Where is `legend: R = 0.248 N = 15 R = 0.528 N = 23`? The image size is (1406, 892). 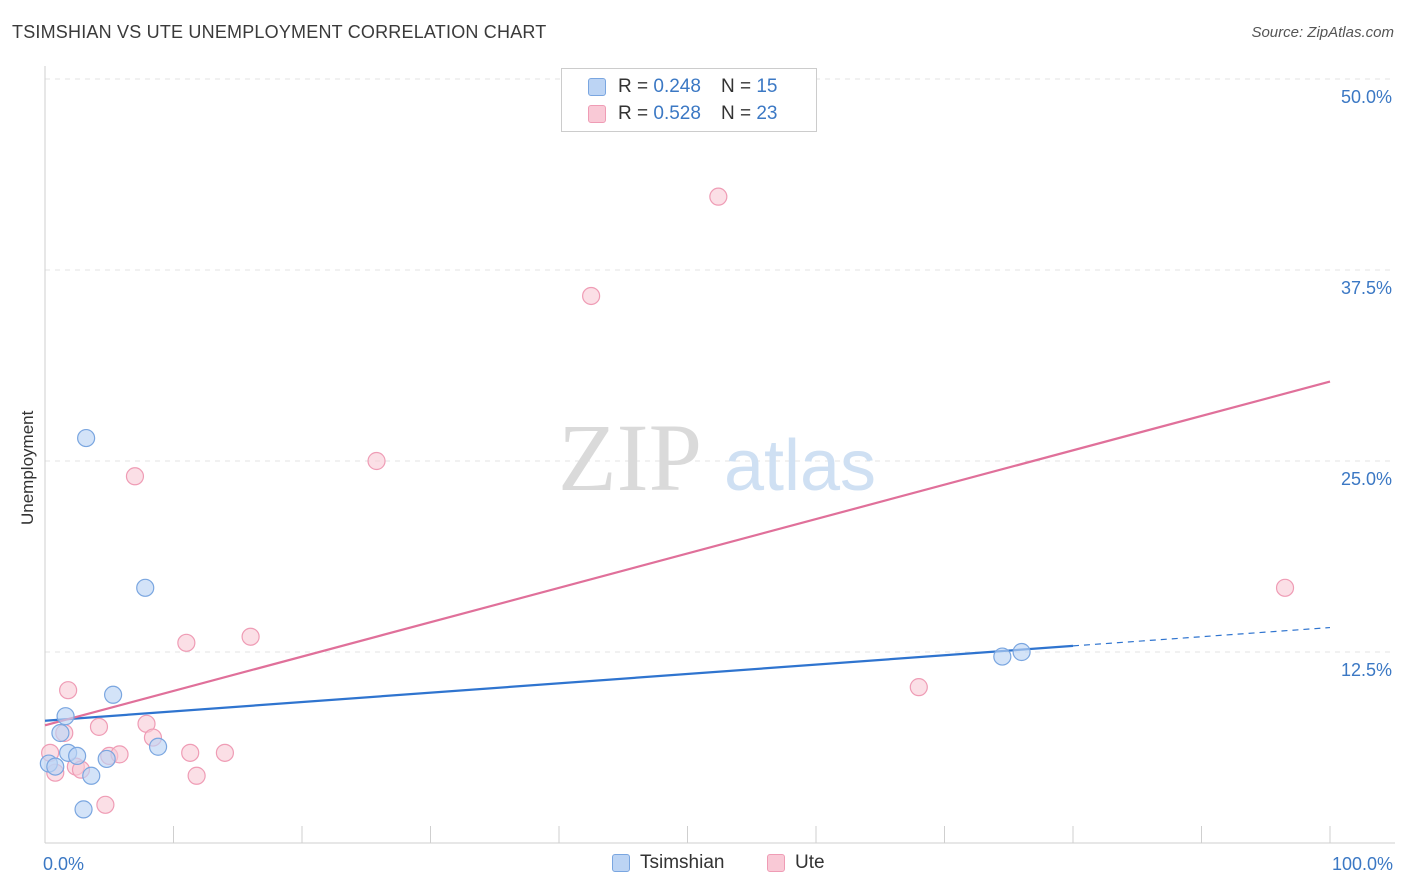 legend: R = 0.248 N = 15 R = 0.528 N = 23 is located at coordinates (689, 100).